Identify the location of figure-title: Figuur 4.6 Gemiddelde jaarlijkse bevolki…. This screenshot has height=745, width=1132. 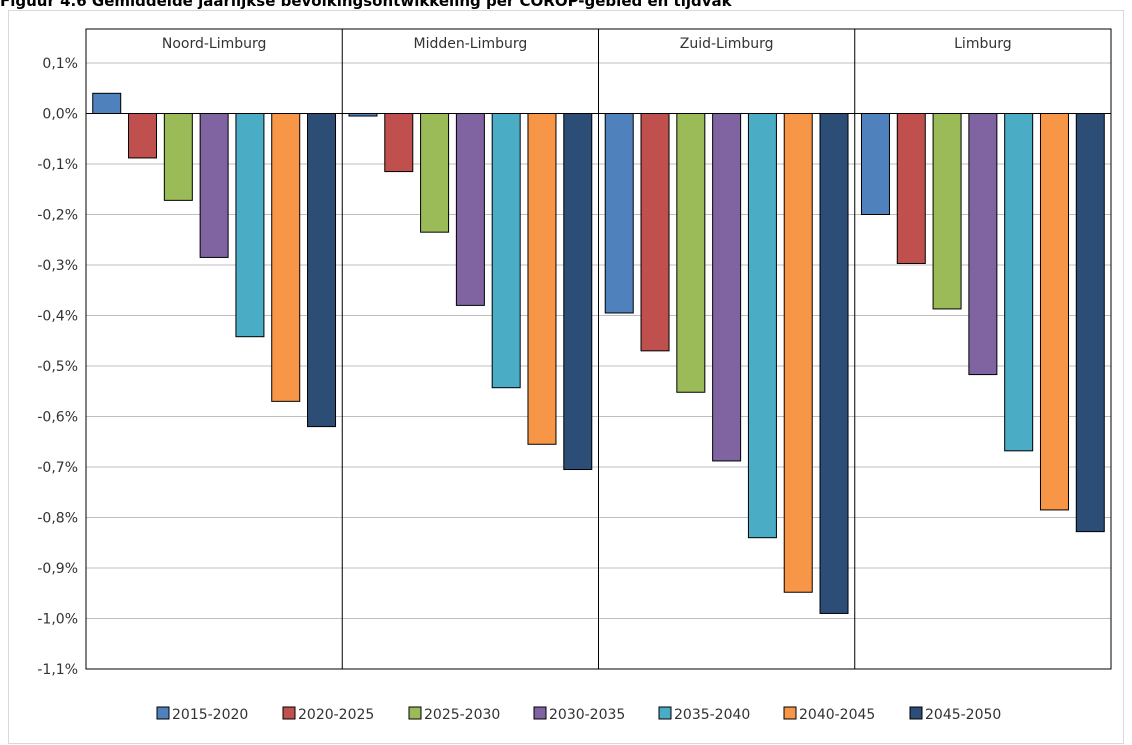
(366, 5).